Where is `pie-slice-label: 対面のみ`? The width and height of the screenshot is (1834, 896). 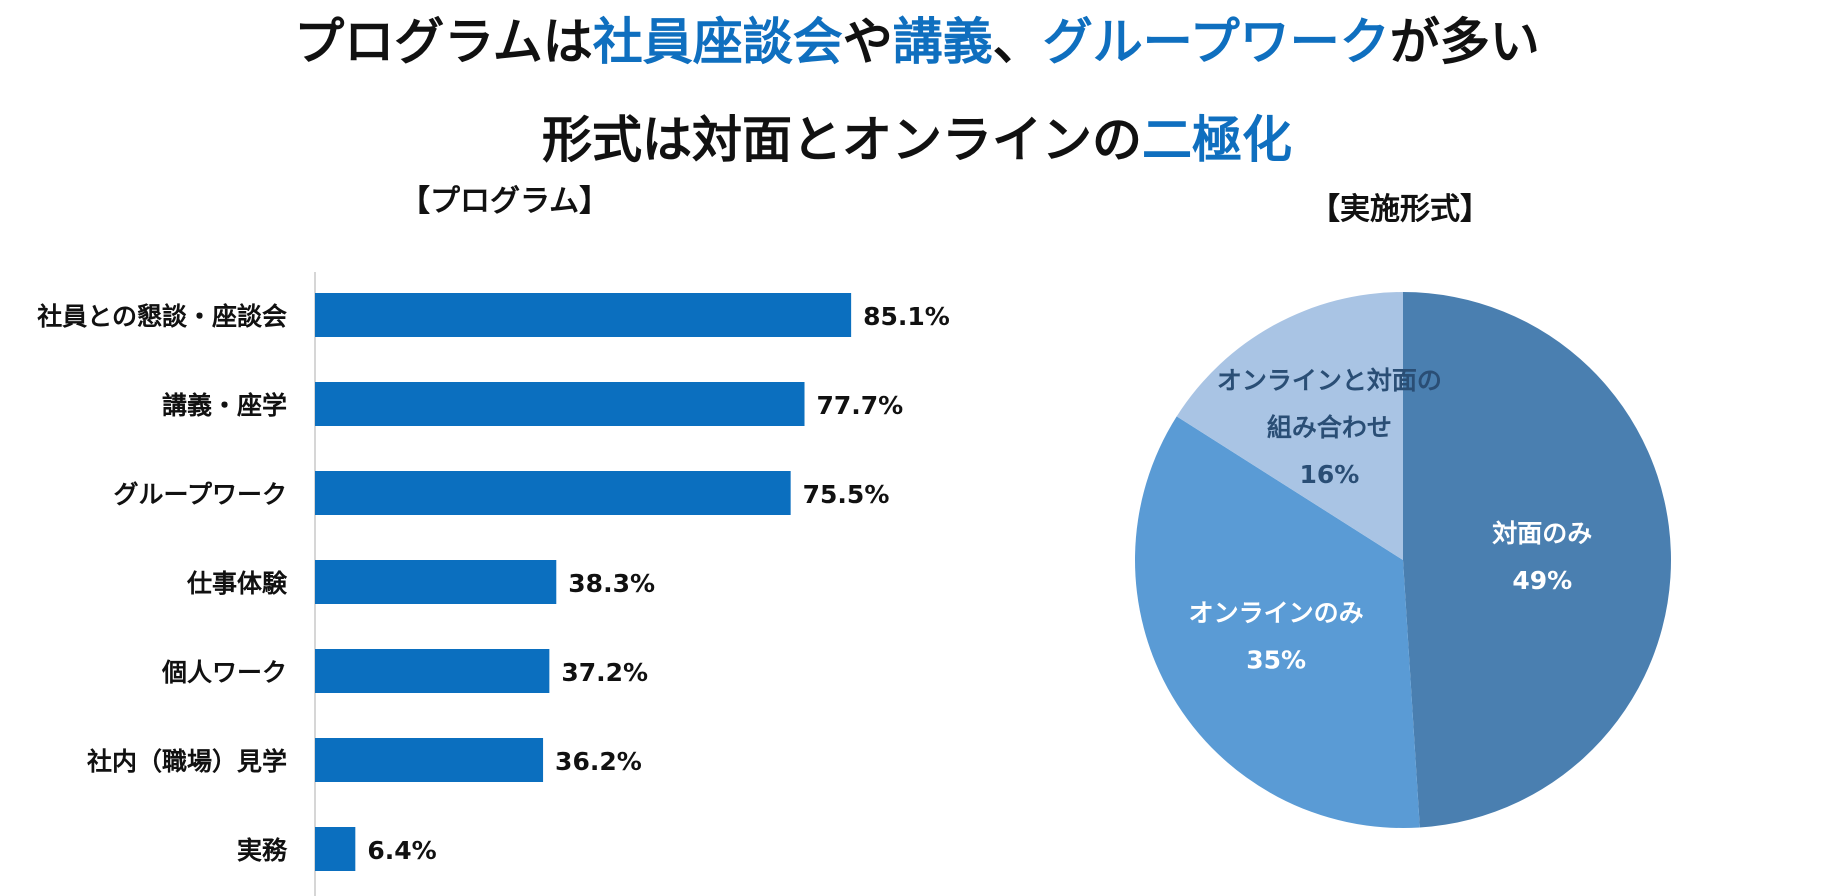 pie-slice-label: 対面のみ is located at coordinates (1542, 533).